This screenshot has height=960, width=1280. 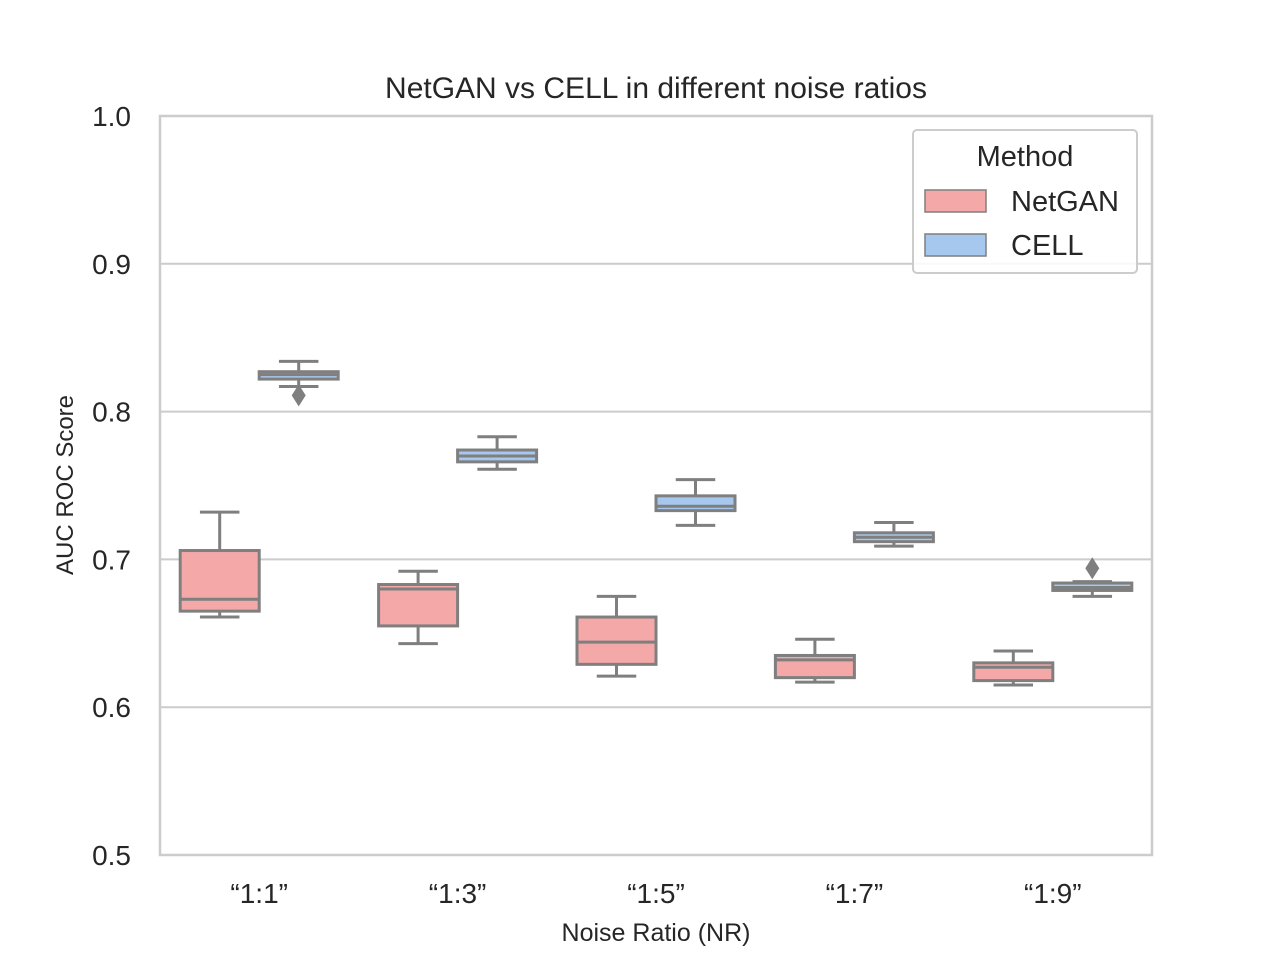 I want to click on legend-label-netgan: NetGAN, so click(x=1065, y=202).